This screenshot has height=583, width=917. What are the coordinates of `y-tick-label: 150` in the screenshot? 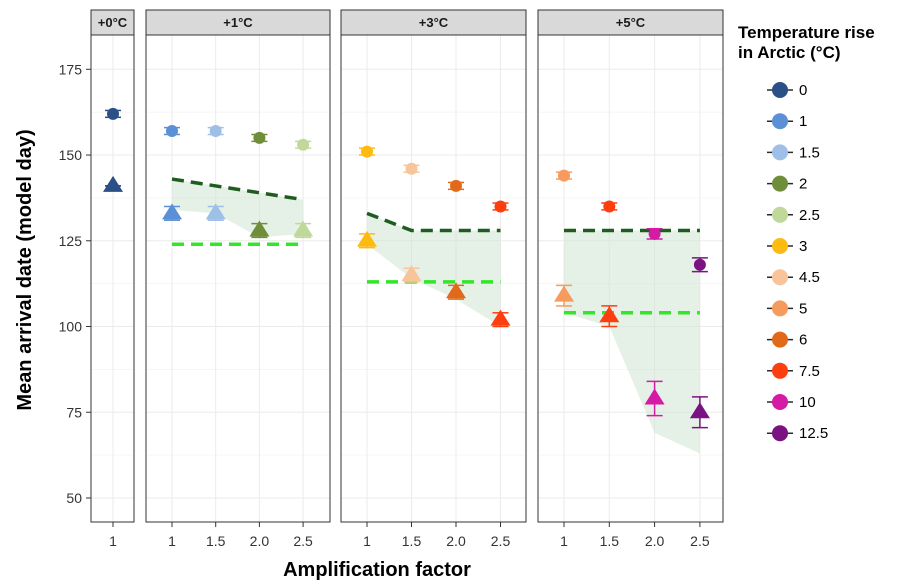 It's located at (71, 155).